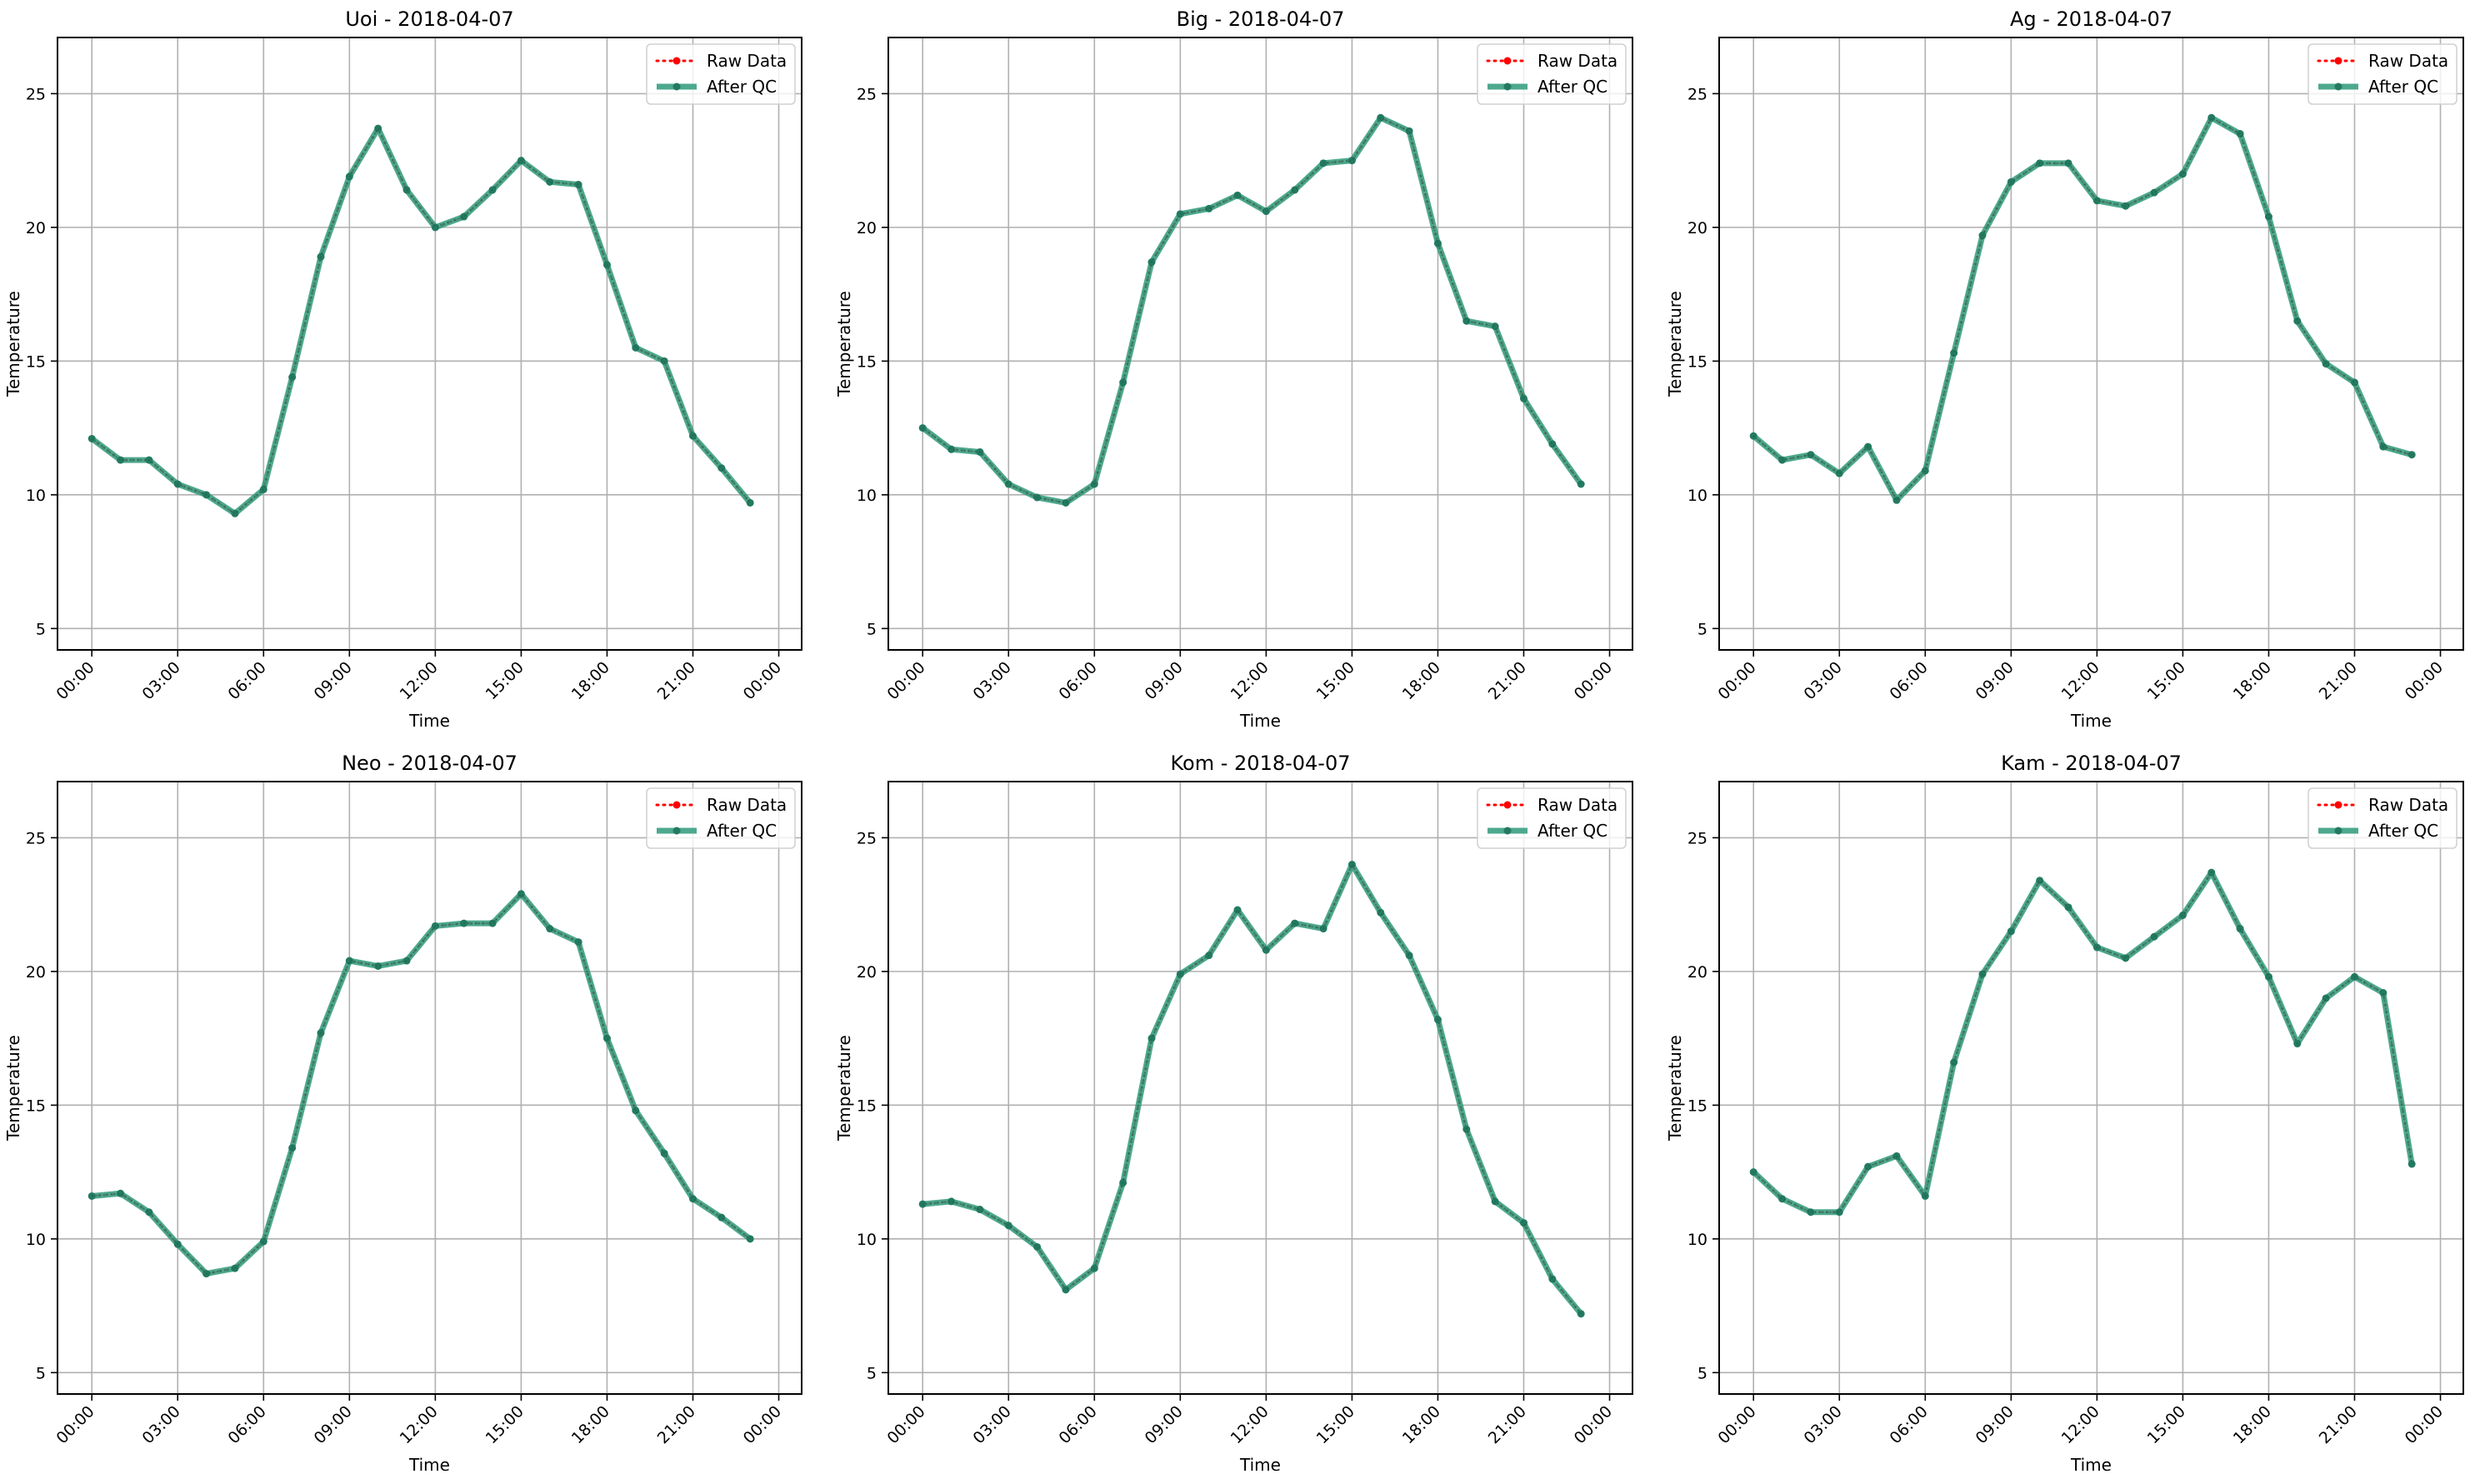 The image size is (2485, 1484). Describe the element at coordinates (2338, 61) in the screenshot. I see `legend-marker-raw-data` at that location.